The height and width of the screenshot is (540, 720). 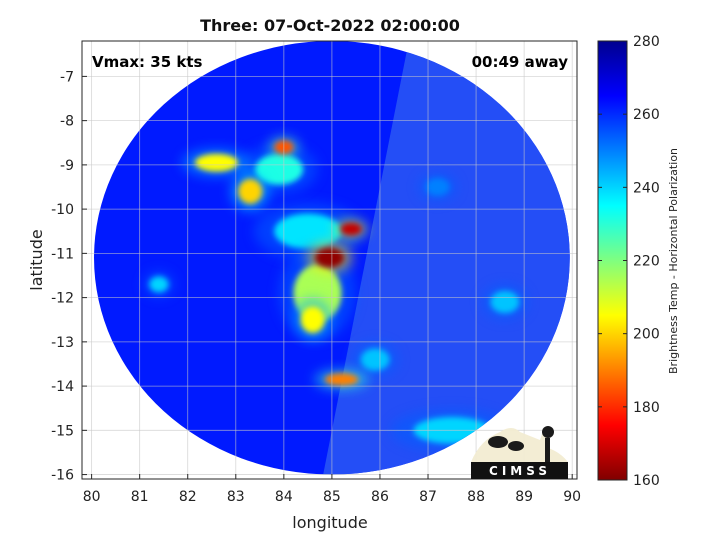 I want to click on y-tick-label: -12, so click(x=62, y=299).